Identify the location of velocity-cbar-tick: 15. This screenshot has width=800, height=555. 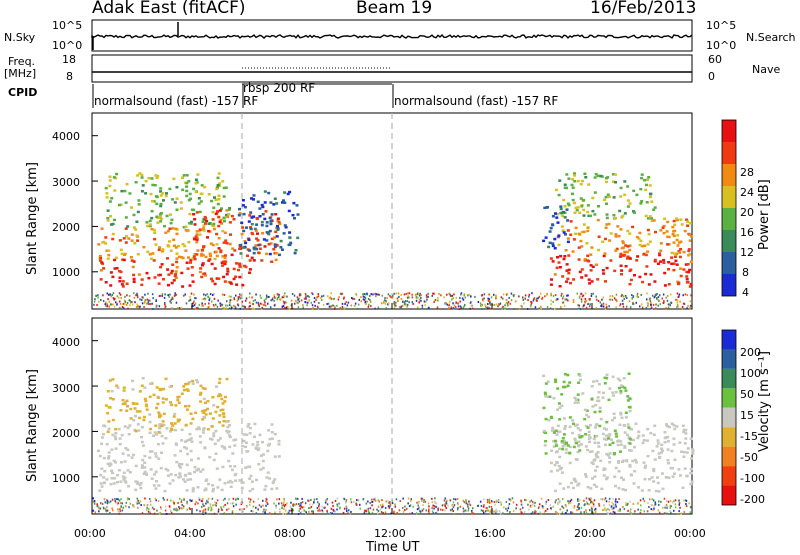
(747, 415).